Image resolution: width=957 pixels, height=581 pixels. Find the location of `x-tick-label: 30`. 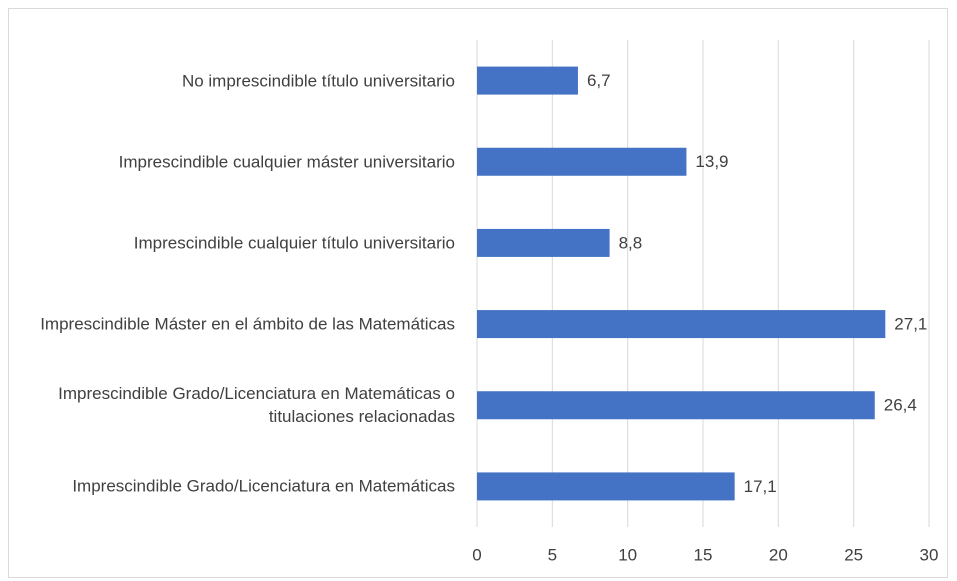

x-tick-label: 30 is located at coordinates (929, 554).